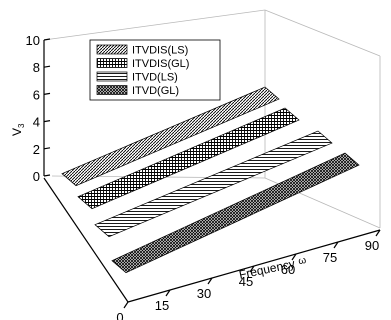  Describe the element at coordinates (155, 78) in the screenshot. I see `legend-label: ITVD(LS)` at that location.